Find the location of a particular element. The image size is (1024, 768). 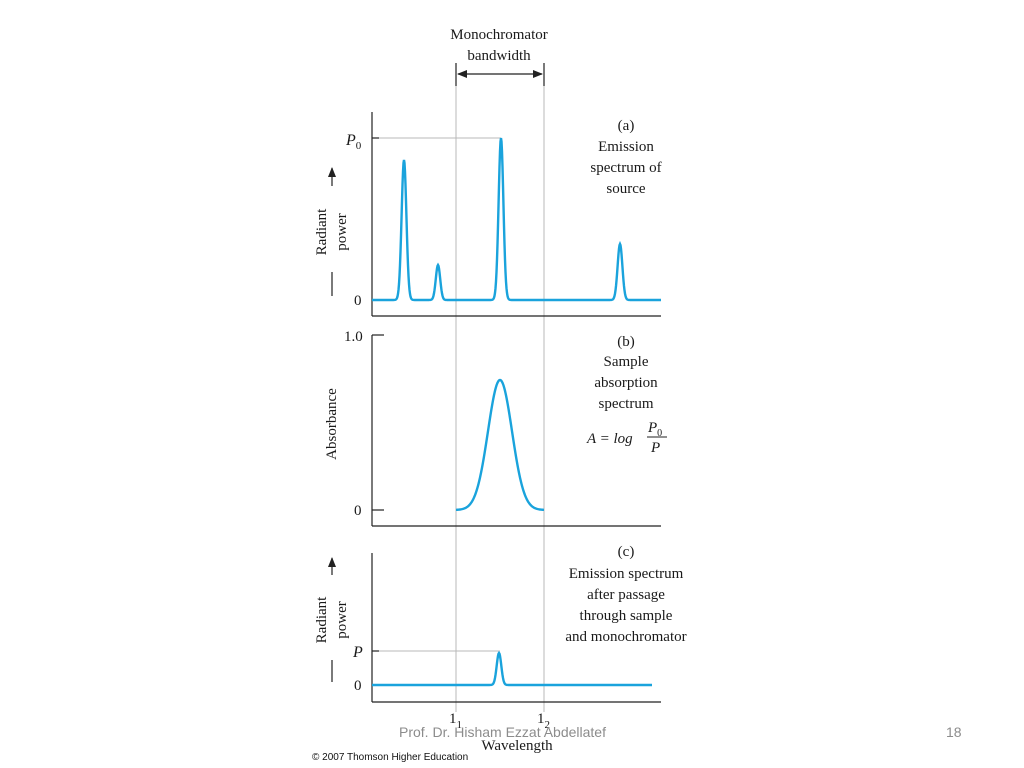

panel-b-caption-2: absorption is located at coordinates (626, 383).